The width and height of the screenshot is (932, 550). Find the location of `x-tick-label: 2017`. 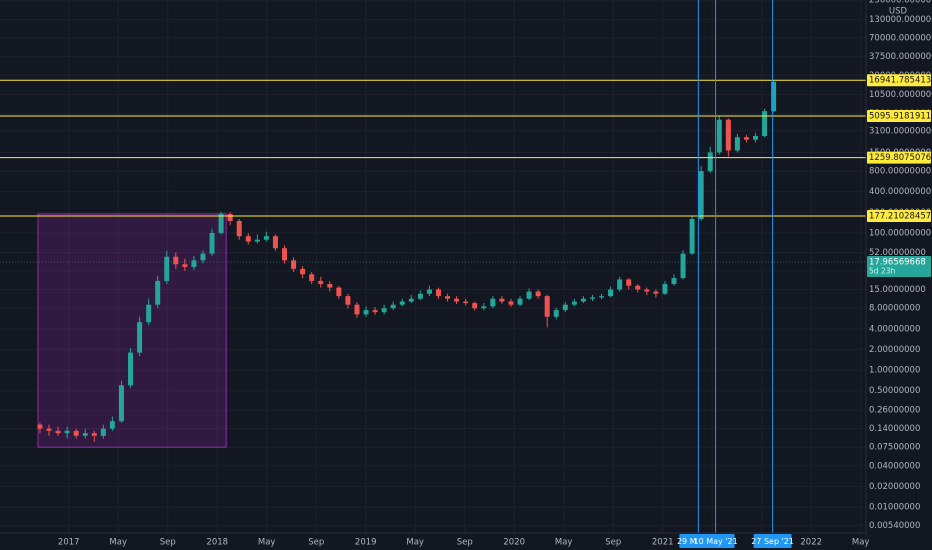

x-tick-label: 2017 is located at coordinates (69, 543).